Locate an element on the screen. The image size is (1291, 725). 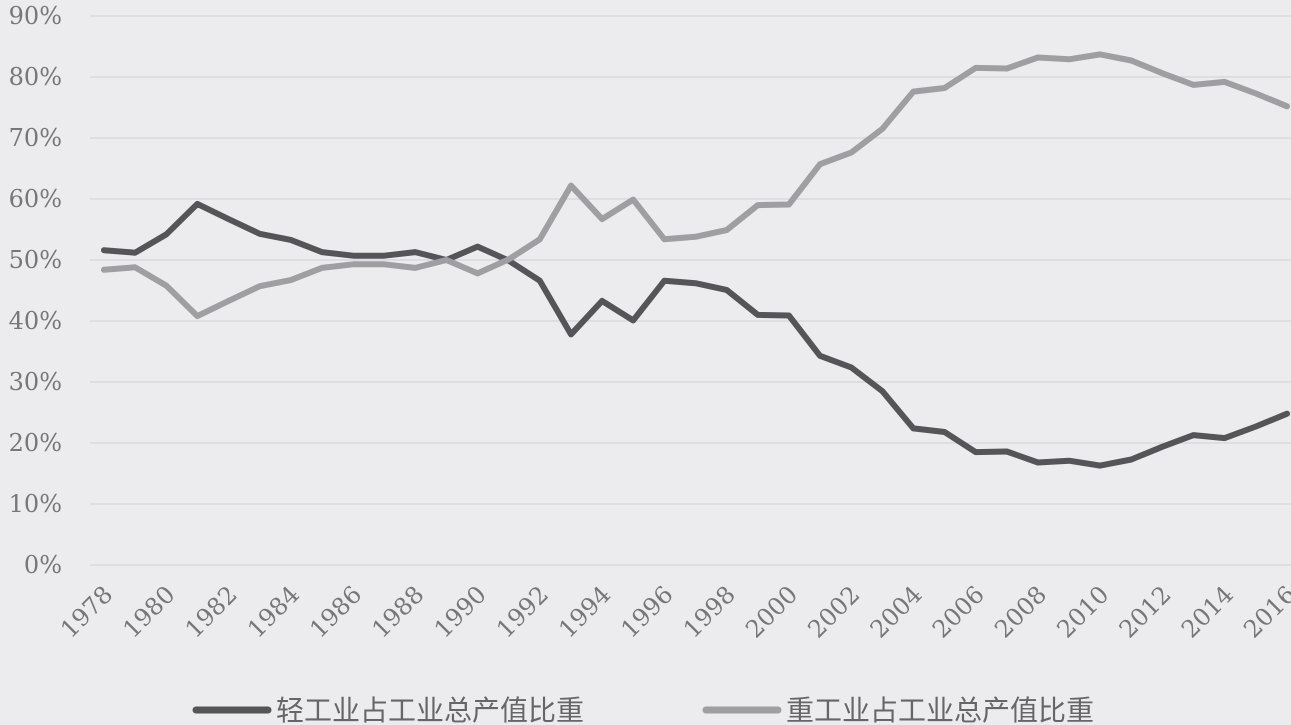
y-tick-label: 70% is located at coordinates (35, 138).